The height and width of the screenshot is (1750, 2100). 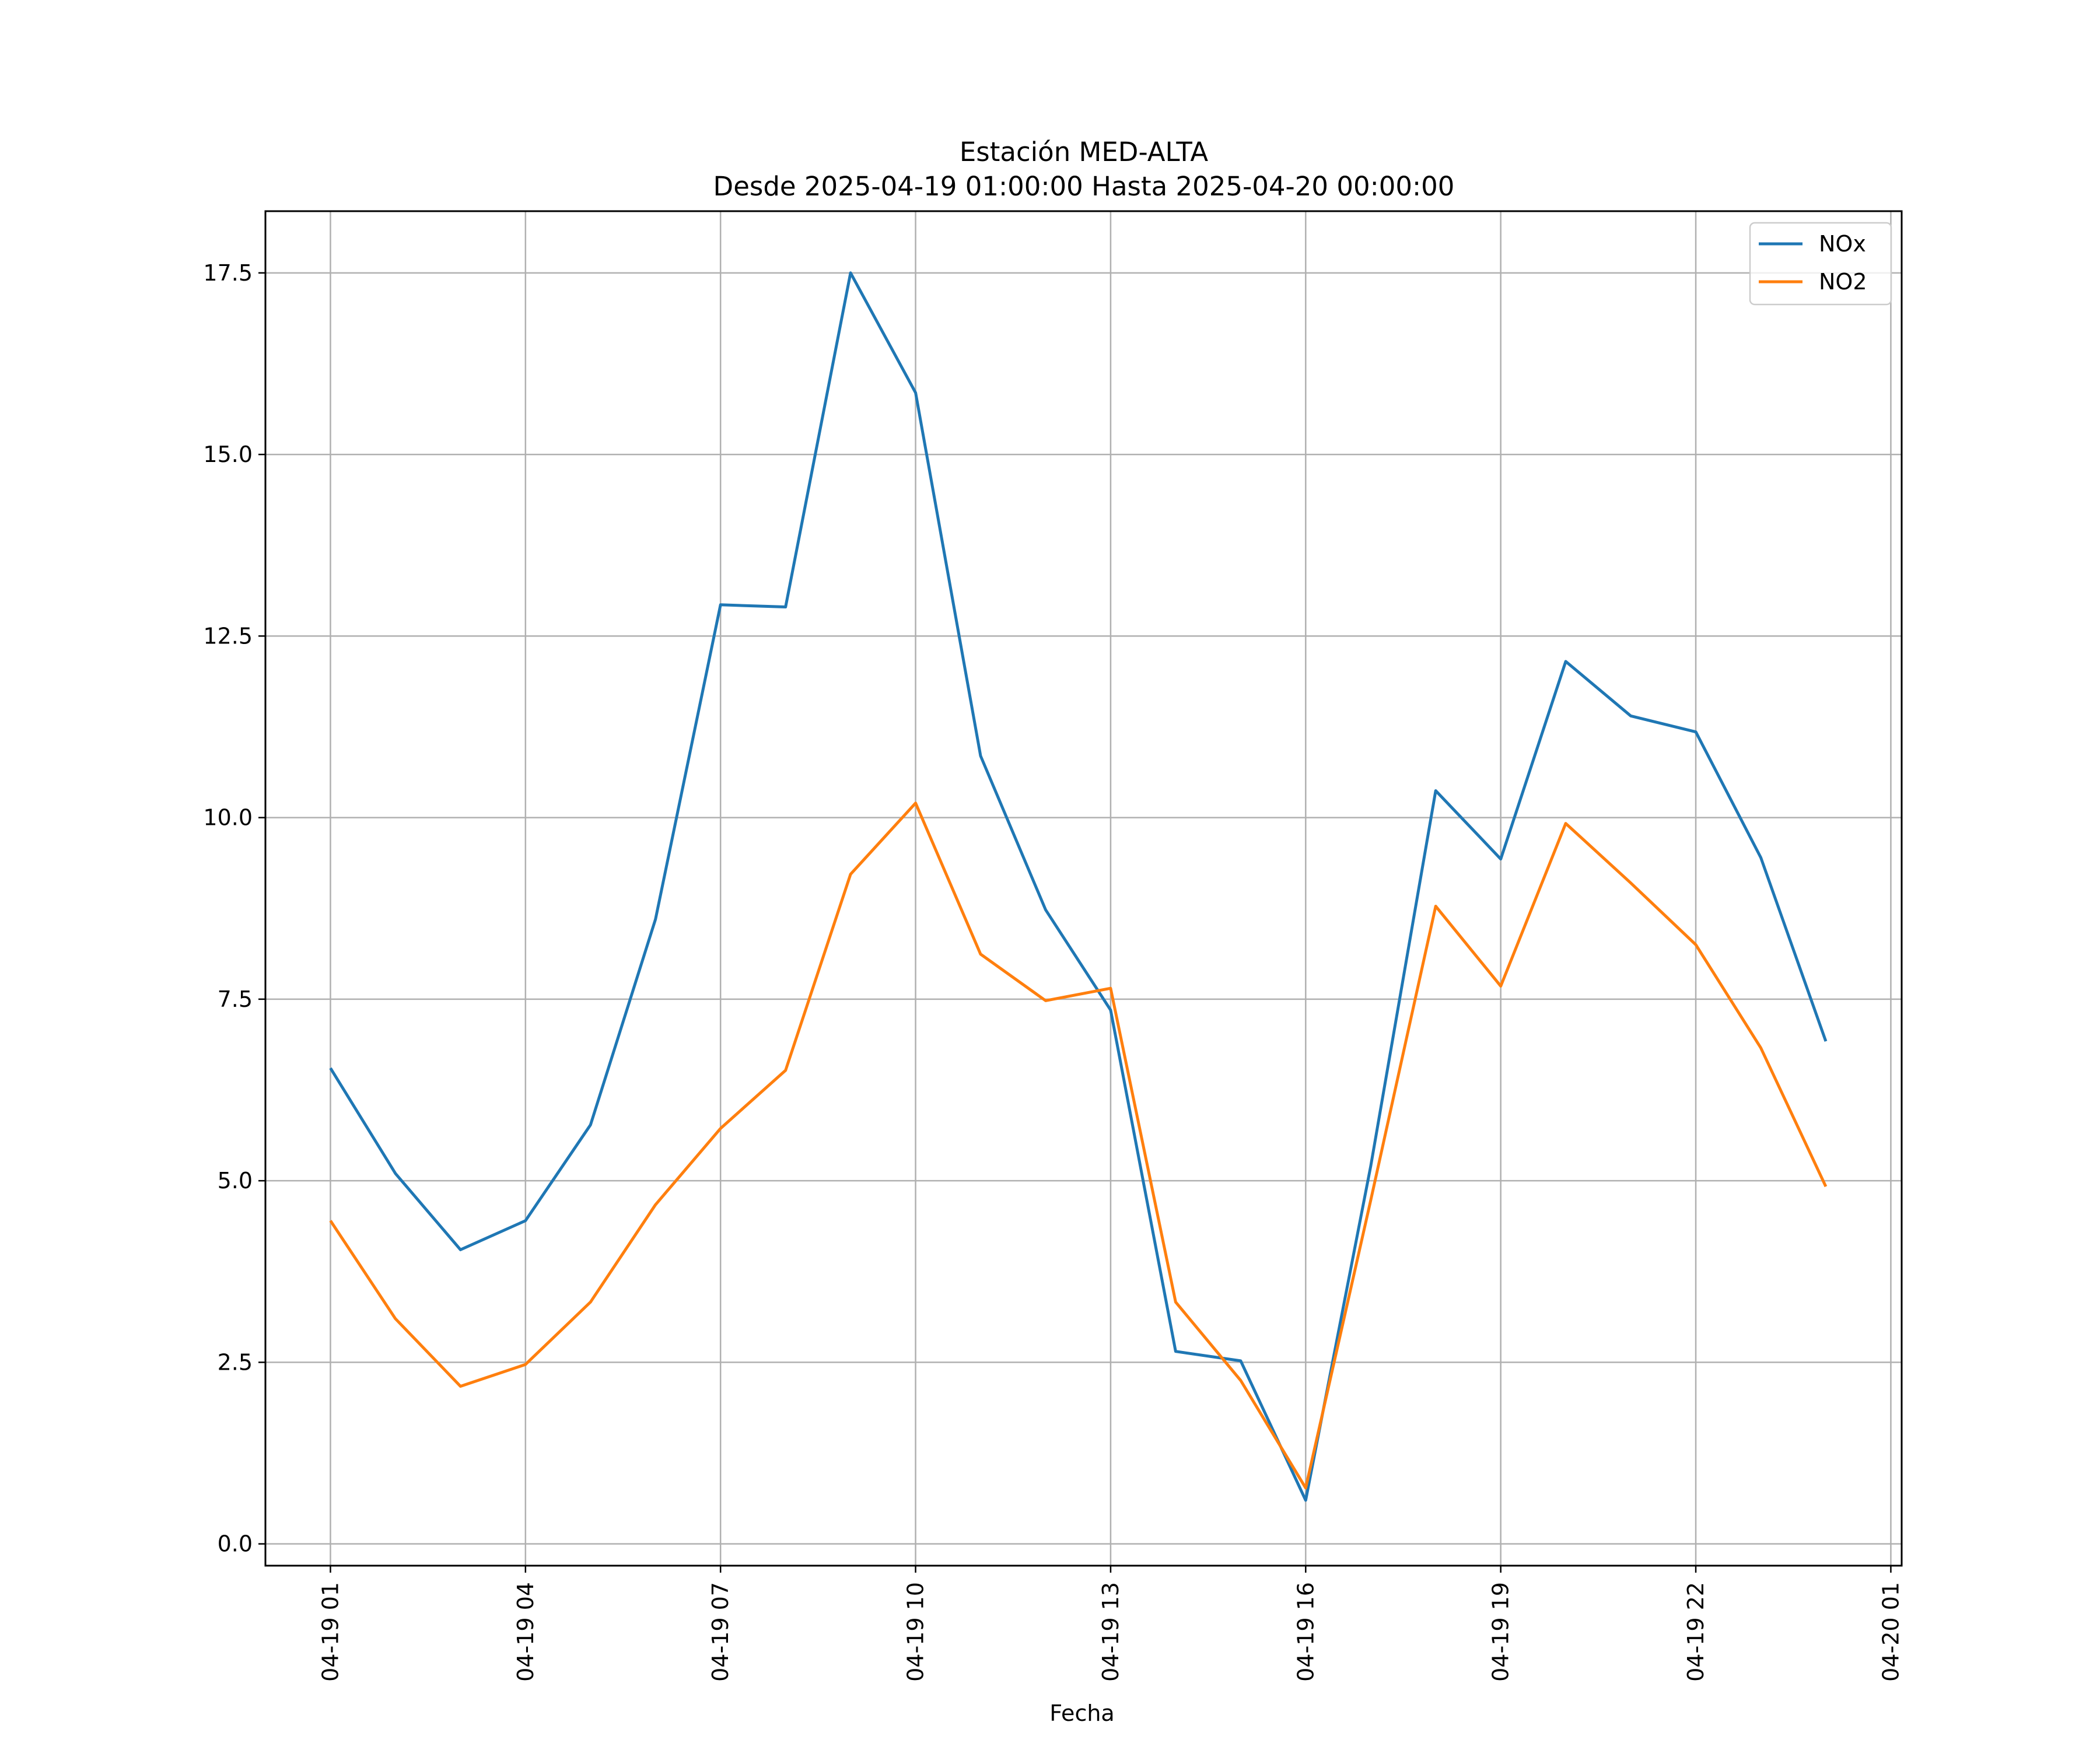 I want to click on x-tick-label: 04-19 10, so click(x=916, y=1632).